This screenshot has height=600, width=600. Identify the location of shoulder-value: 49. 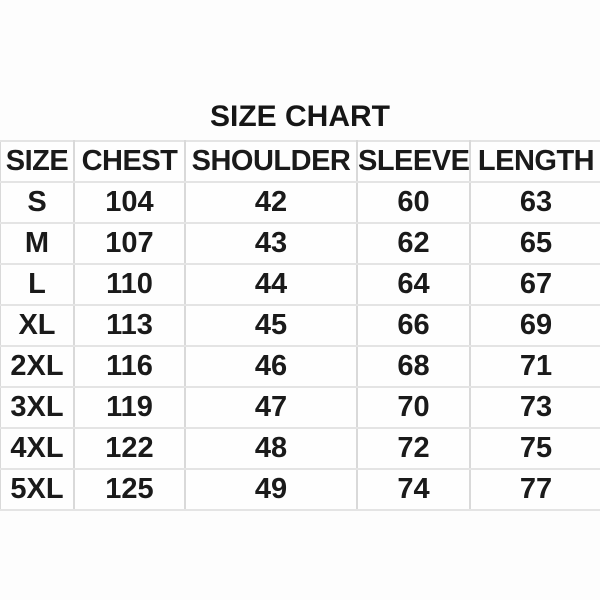
(271, 489).